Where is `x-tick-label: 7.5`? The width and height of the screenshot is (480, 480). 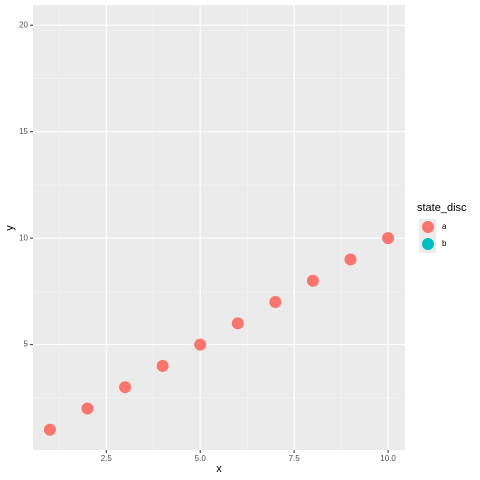
x-tick-label: 7.5 is located at coordinates (295, 458).